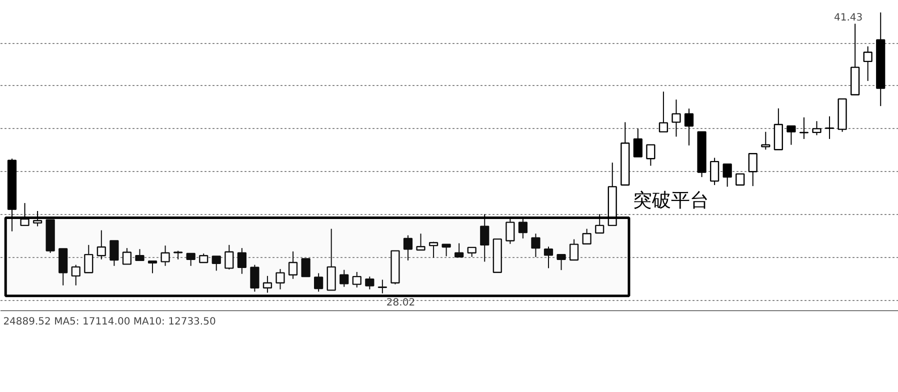 The image size is (898, 392). I want to click on text: 24889.52 MA5: 17114.00 MA10: 12733.50, so click(109, 322).